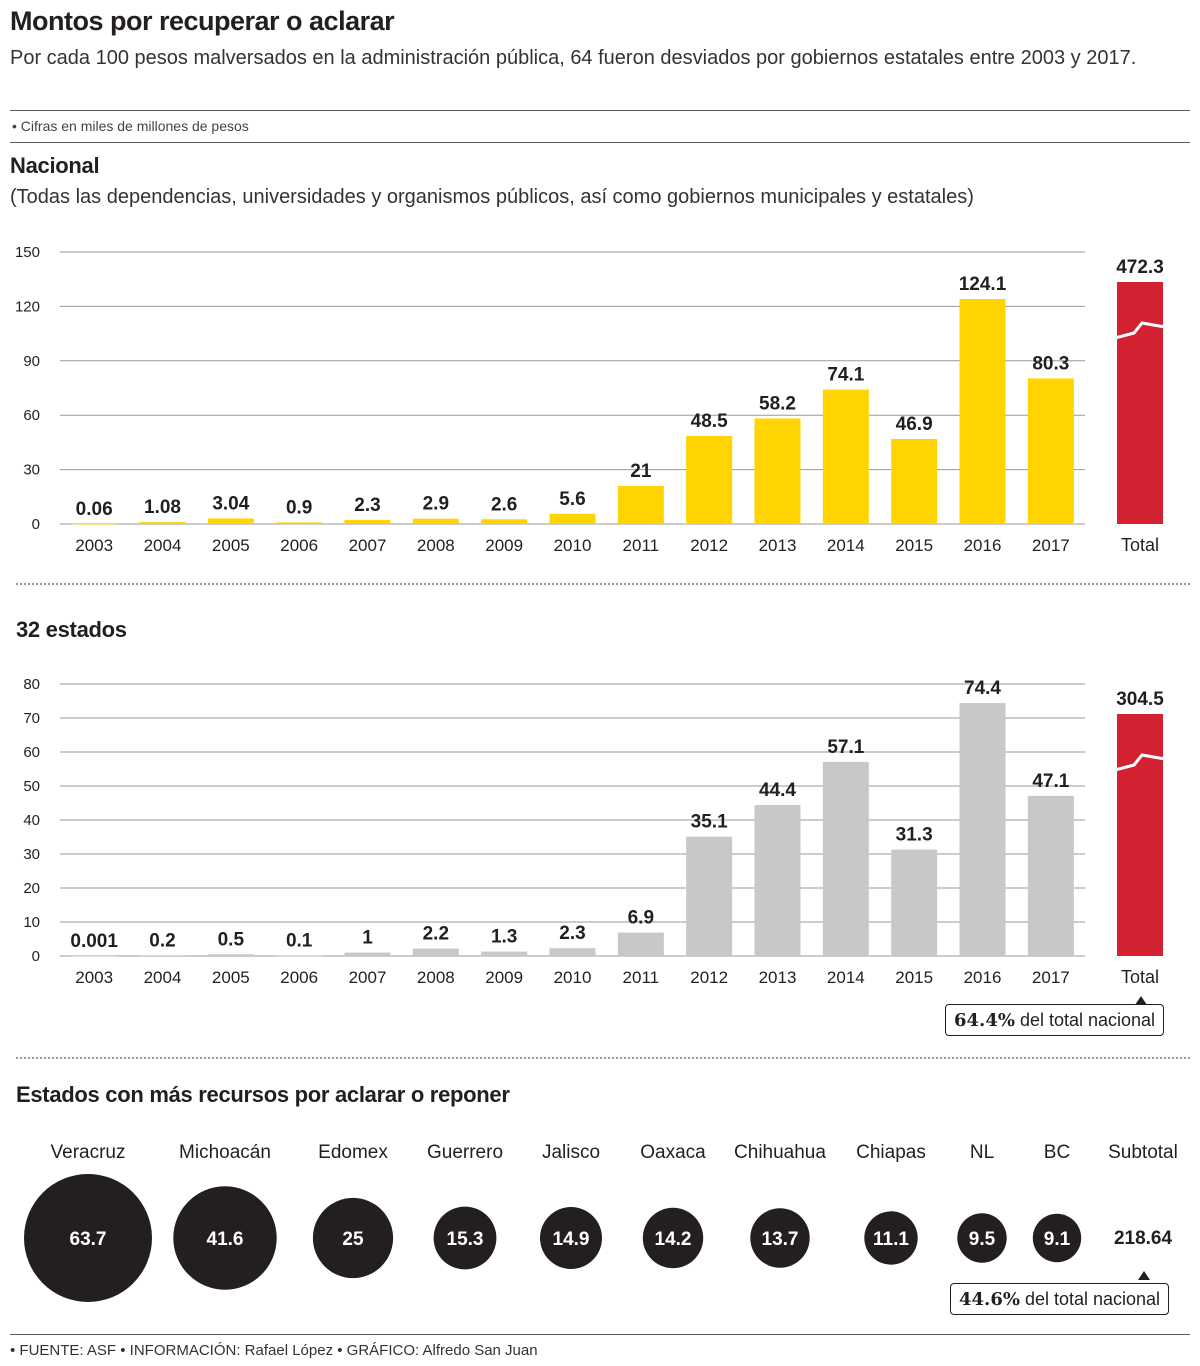  Describe the element at coordinates (94, 509) in the screenshot. I see `nacional-value-label: 0.06` at that location.